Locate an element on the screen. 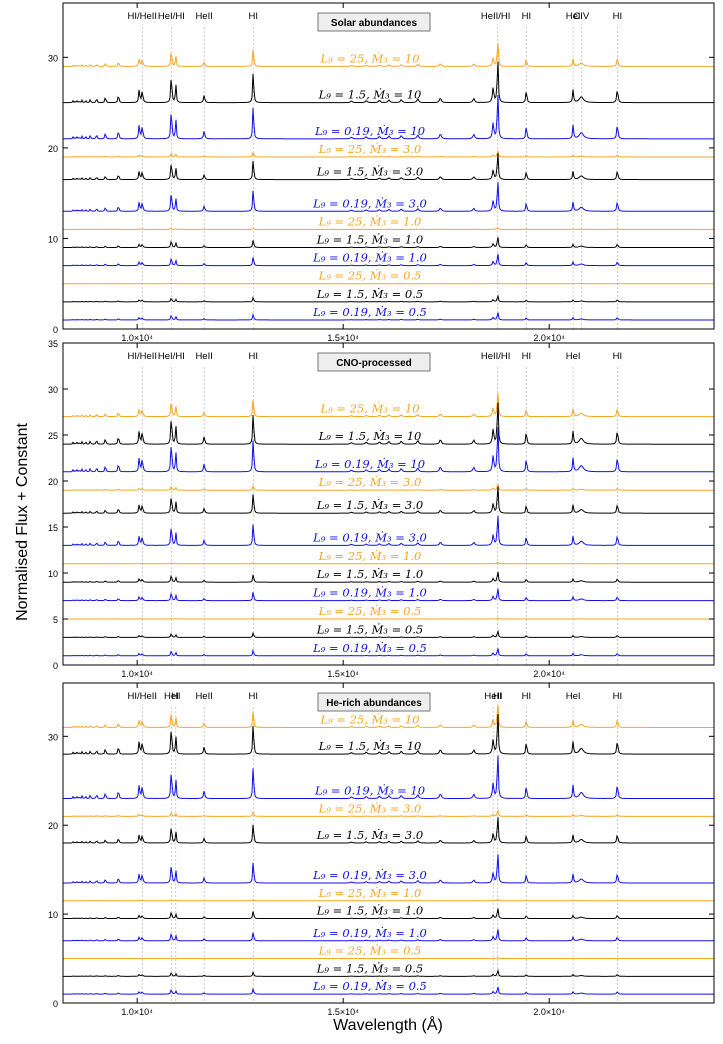  y-tick-label: 35 is located at coordinates (53, 344).